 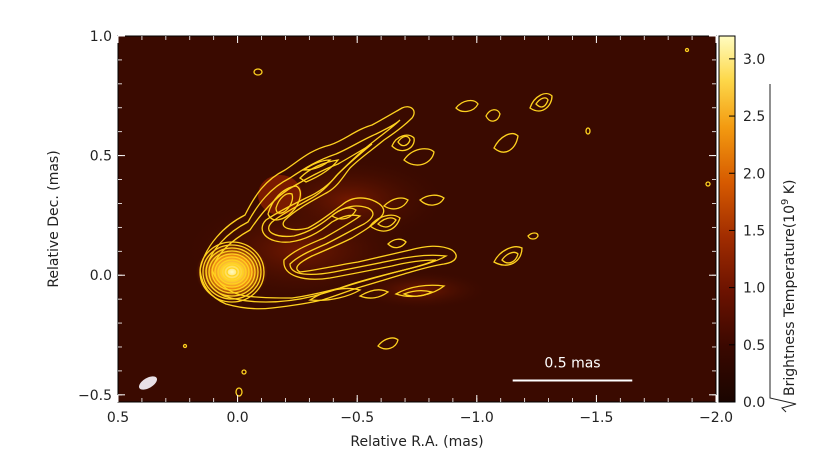 I want to click on svg-text: Brightness Temperature(109 K), so click(x=789, y=288).